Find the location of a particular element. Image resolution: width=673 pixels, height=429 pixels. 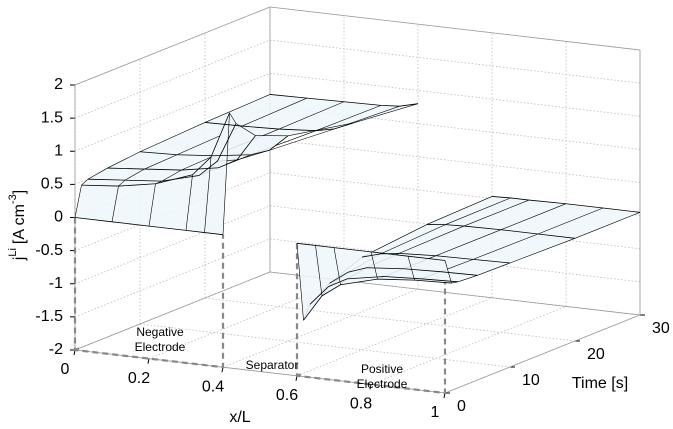

z-tick-label: 1.5 is located at coordinates (52, 117).